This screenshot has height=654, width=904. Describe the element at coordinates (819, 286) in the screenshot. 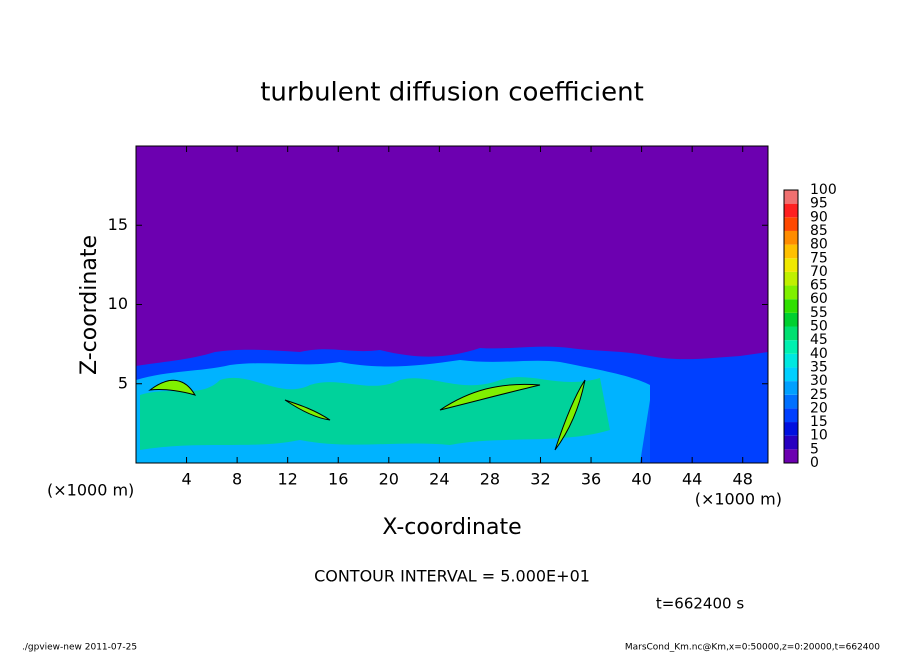

I see `colorbar-label: 65` at that location.